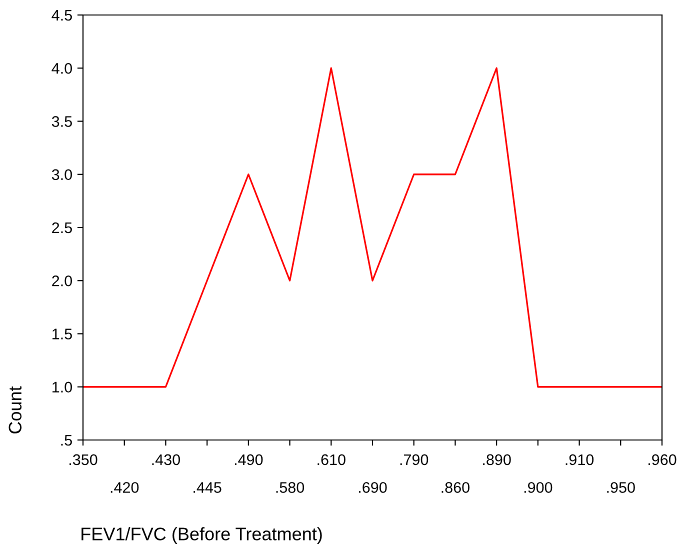  Describe the element at coordinates (62, 387) in the screenshot. I see `y-tick-label: 1.0` at that location.